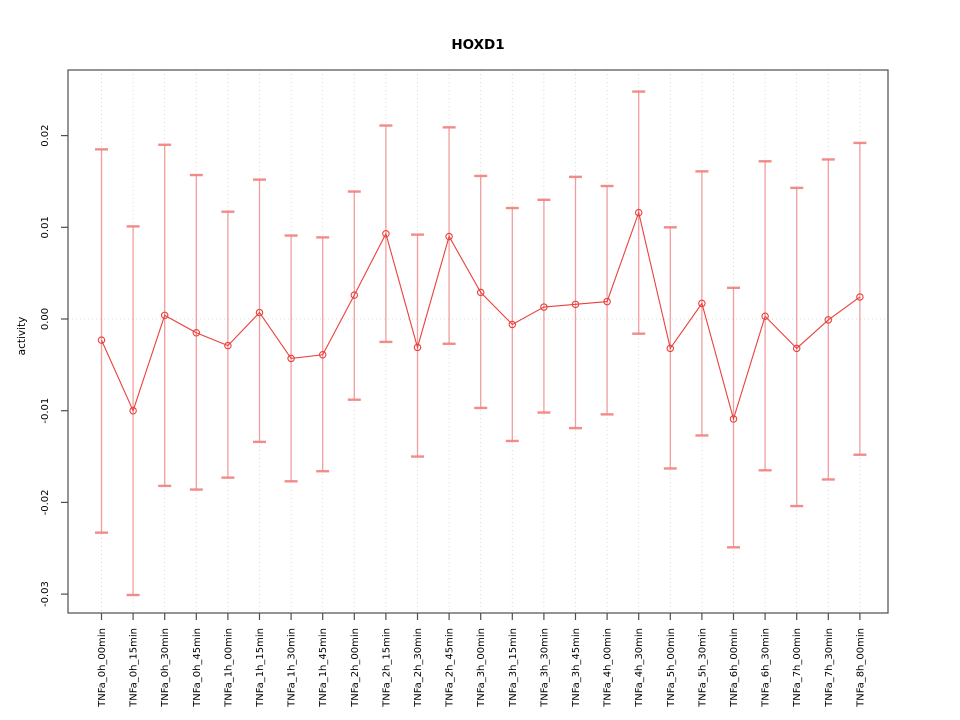 This screenshot has height=720, width=960. I want to click on x-tick-label: TNFa_4h_30min, so click(639, 668).